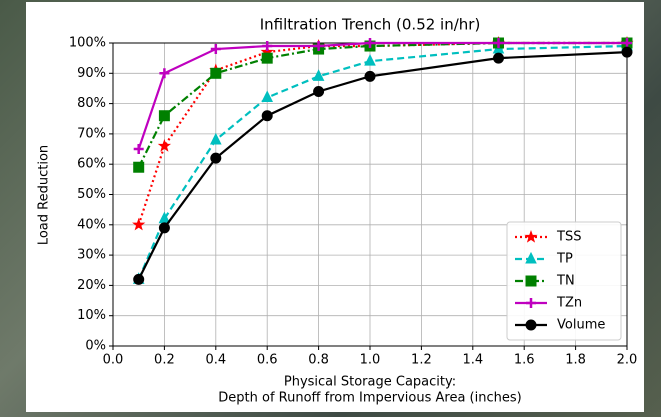  Describe the element at coordinates (91, 103) in the screenshot. I see `y-tick-label: 80%` at that location.